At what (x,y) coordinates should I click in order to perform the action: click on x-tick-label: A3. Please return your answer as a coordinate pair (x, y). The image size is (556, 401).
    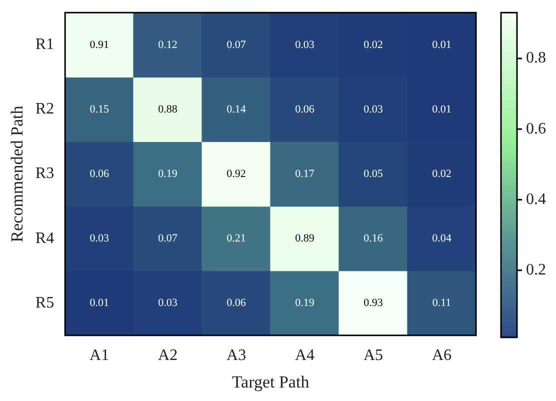
    Looking at the image, I should click on (236, 355).